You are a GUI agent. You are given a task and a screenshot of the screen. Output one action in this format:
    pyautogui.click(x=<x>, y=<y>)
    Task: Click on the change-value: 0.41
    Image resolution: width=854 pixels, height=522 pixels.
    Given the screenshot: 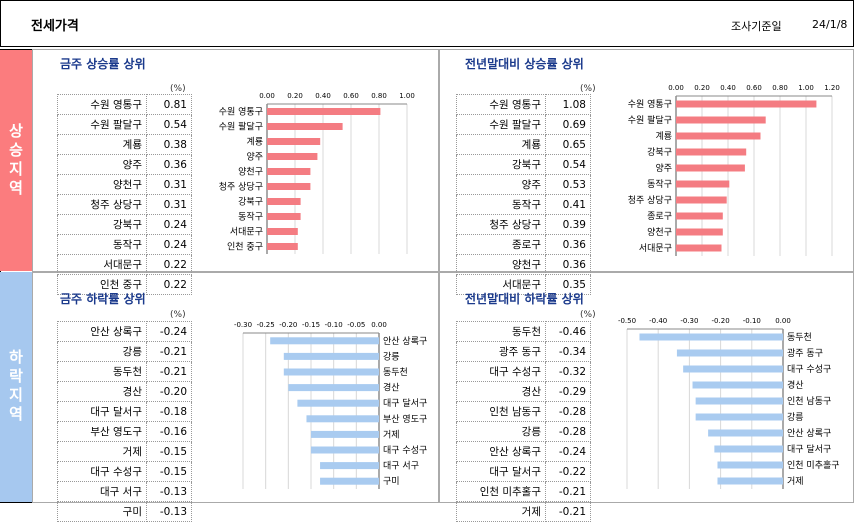 What is the action you would take?
    pyautogui.click(x=568, y=204)
    